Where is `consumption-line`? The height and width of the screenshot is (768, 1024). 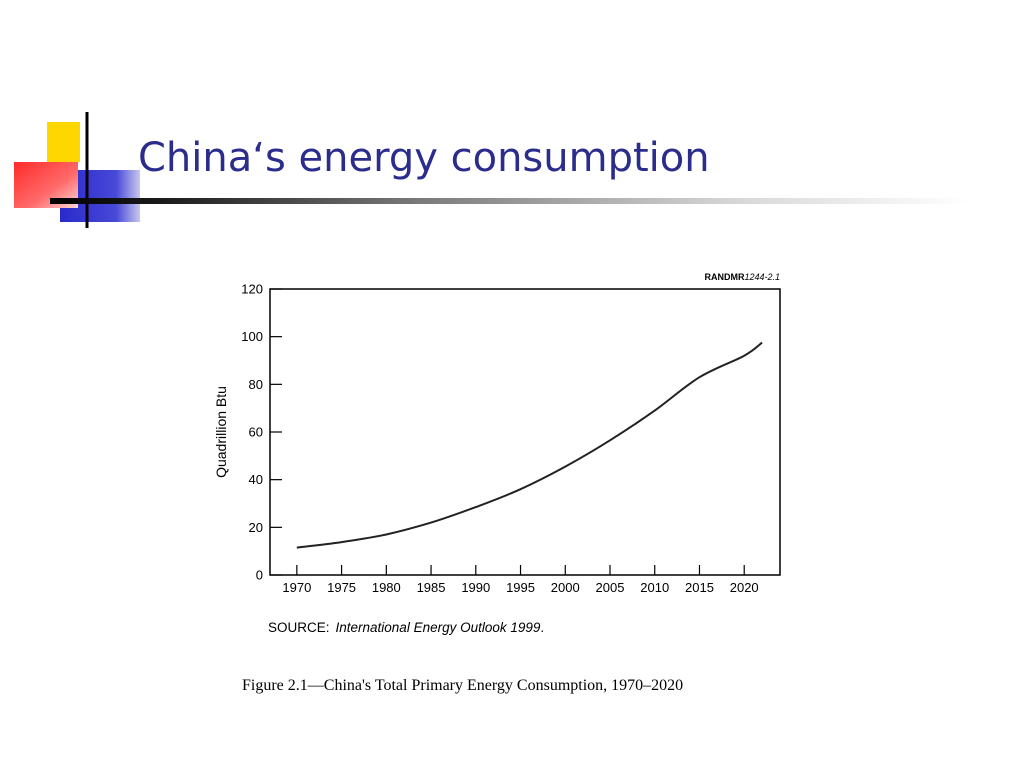
consumption-line is located at coordinates (529, 445).